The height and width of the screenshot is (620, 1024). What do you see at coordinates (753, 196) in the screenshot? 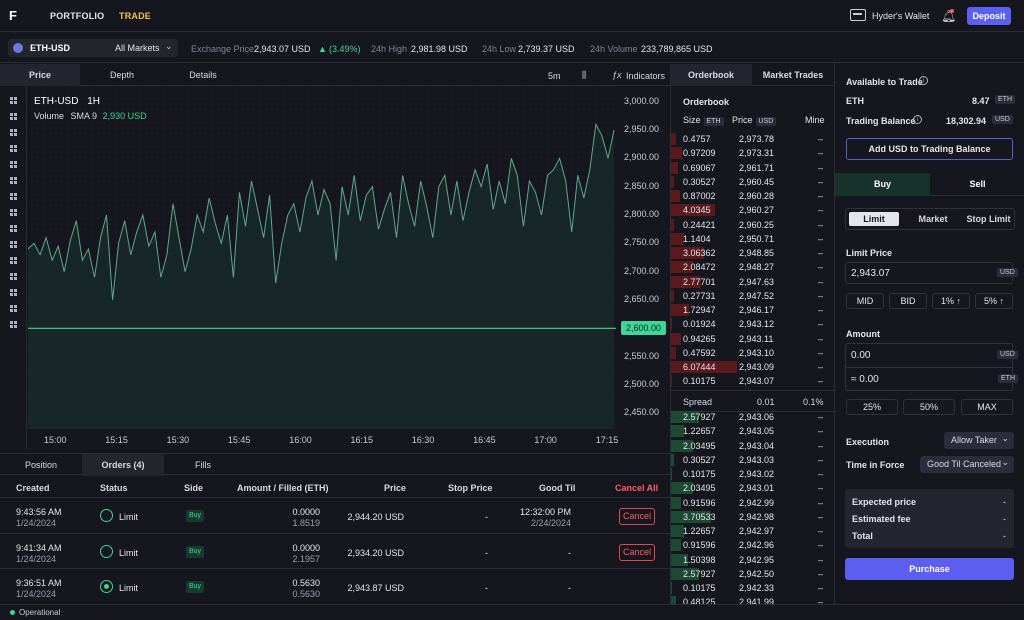
I see `ask-row: 0.87002 2,960.28 –` at bounding box center [753, 196].